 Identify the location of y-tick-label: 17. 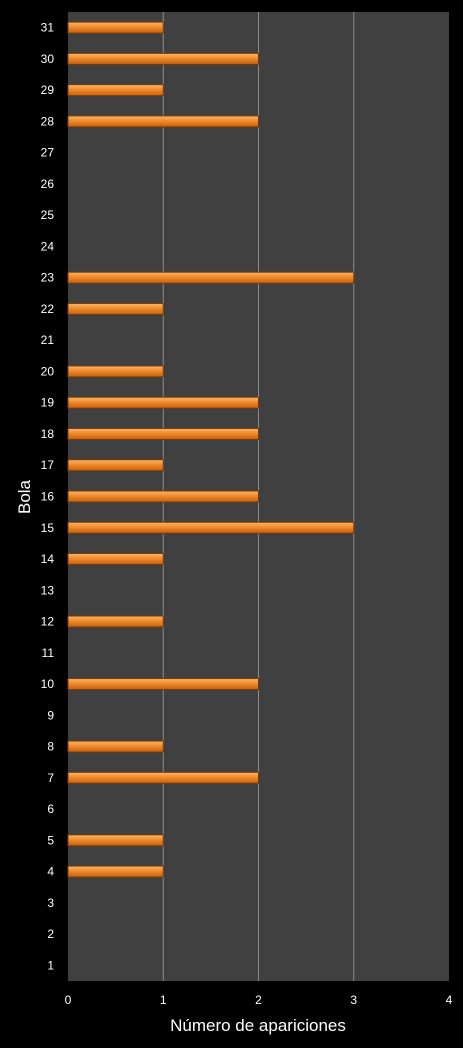
(48, 465).